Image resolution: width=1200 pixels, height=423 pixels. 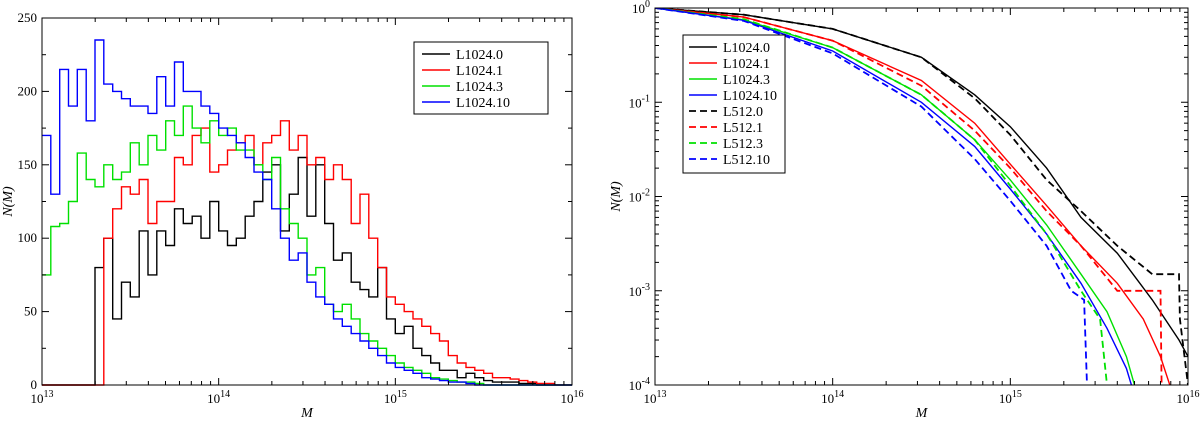 I want to click on y-tick-label: 200, so click(x=28, y=90).